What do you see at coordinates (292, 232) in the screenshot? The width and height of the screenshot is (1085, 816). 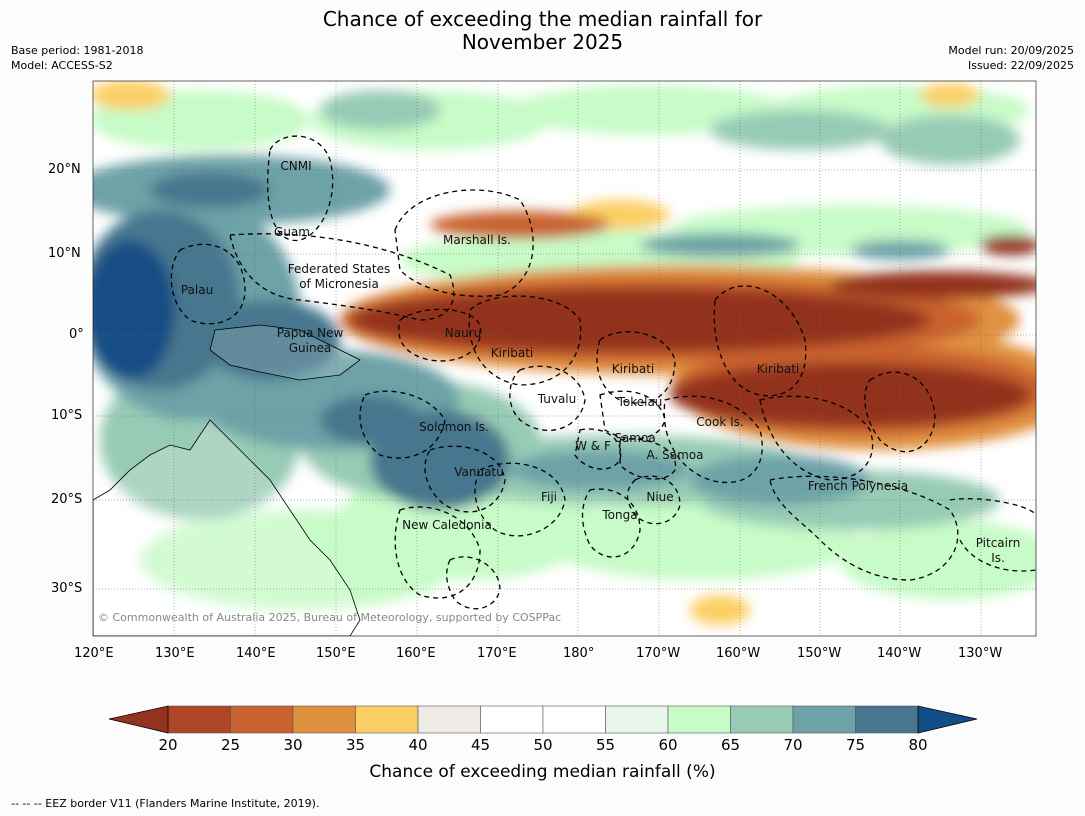 I see `label-guam: Guam` at bounding box center [292, 232].